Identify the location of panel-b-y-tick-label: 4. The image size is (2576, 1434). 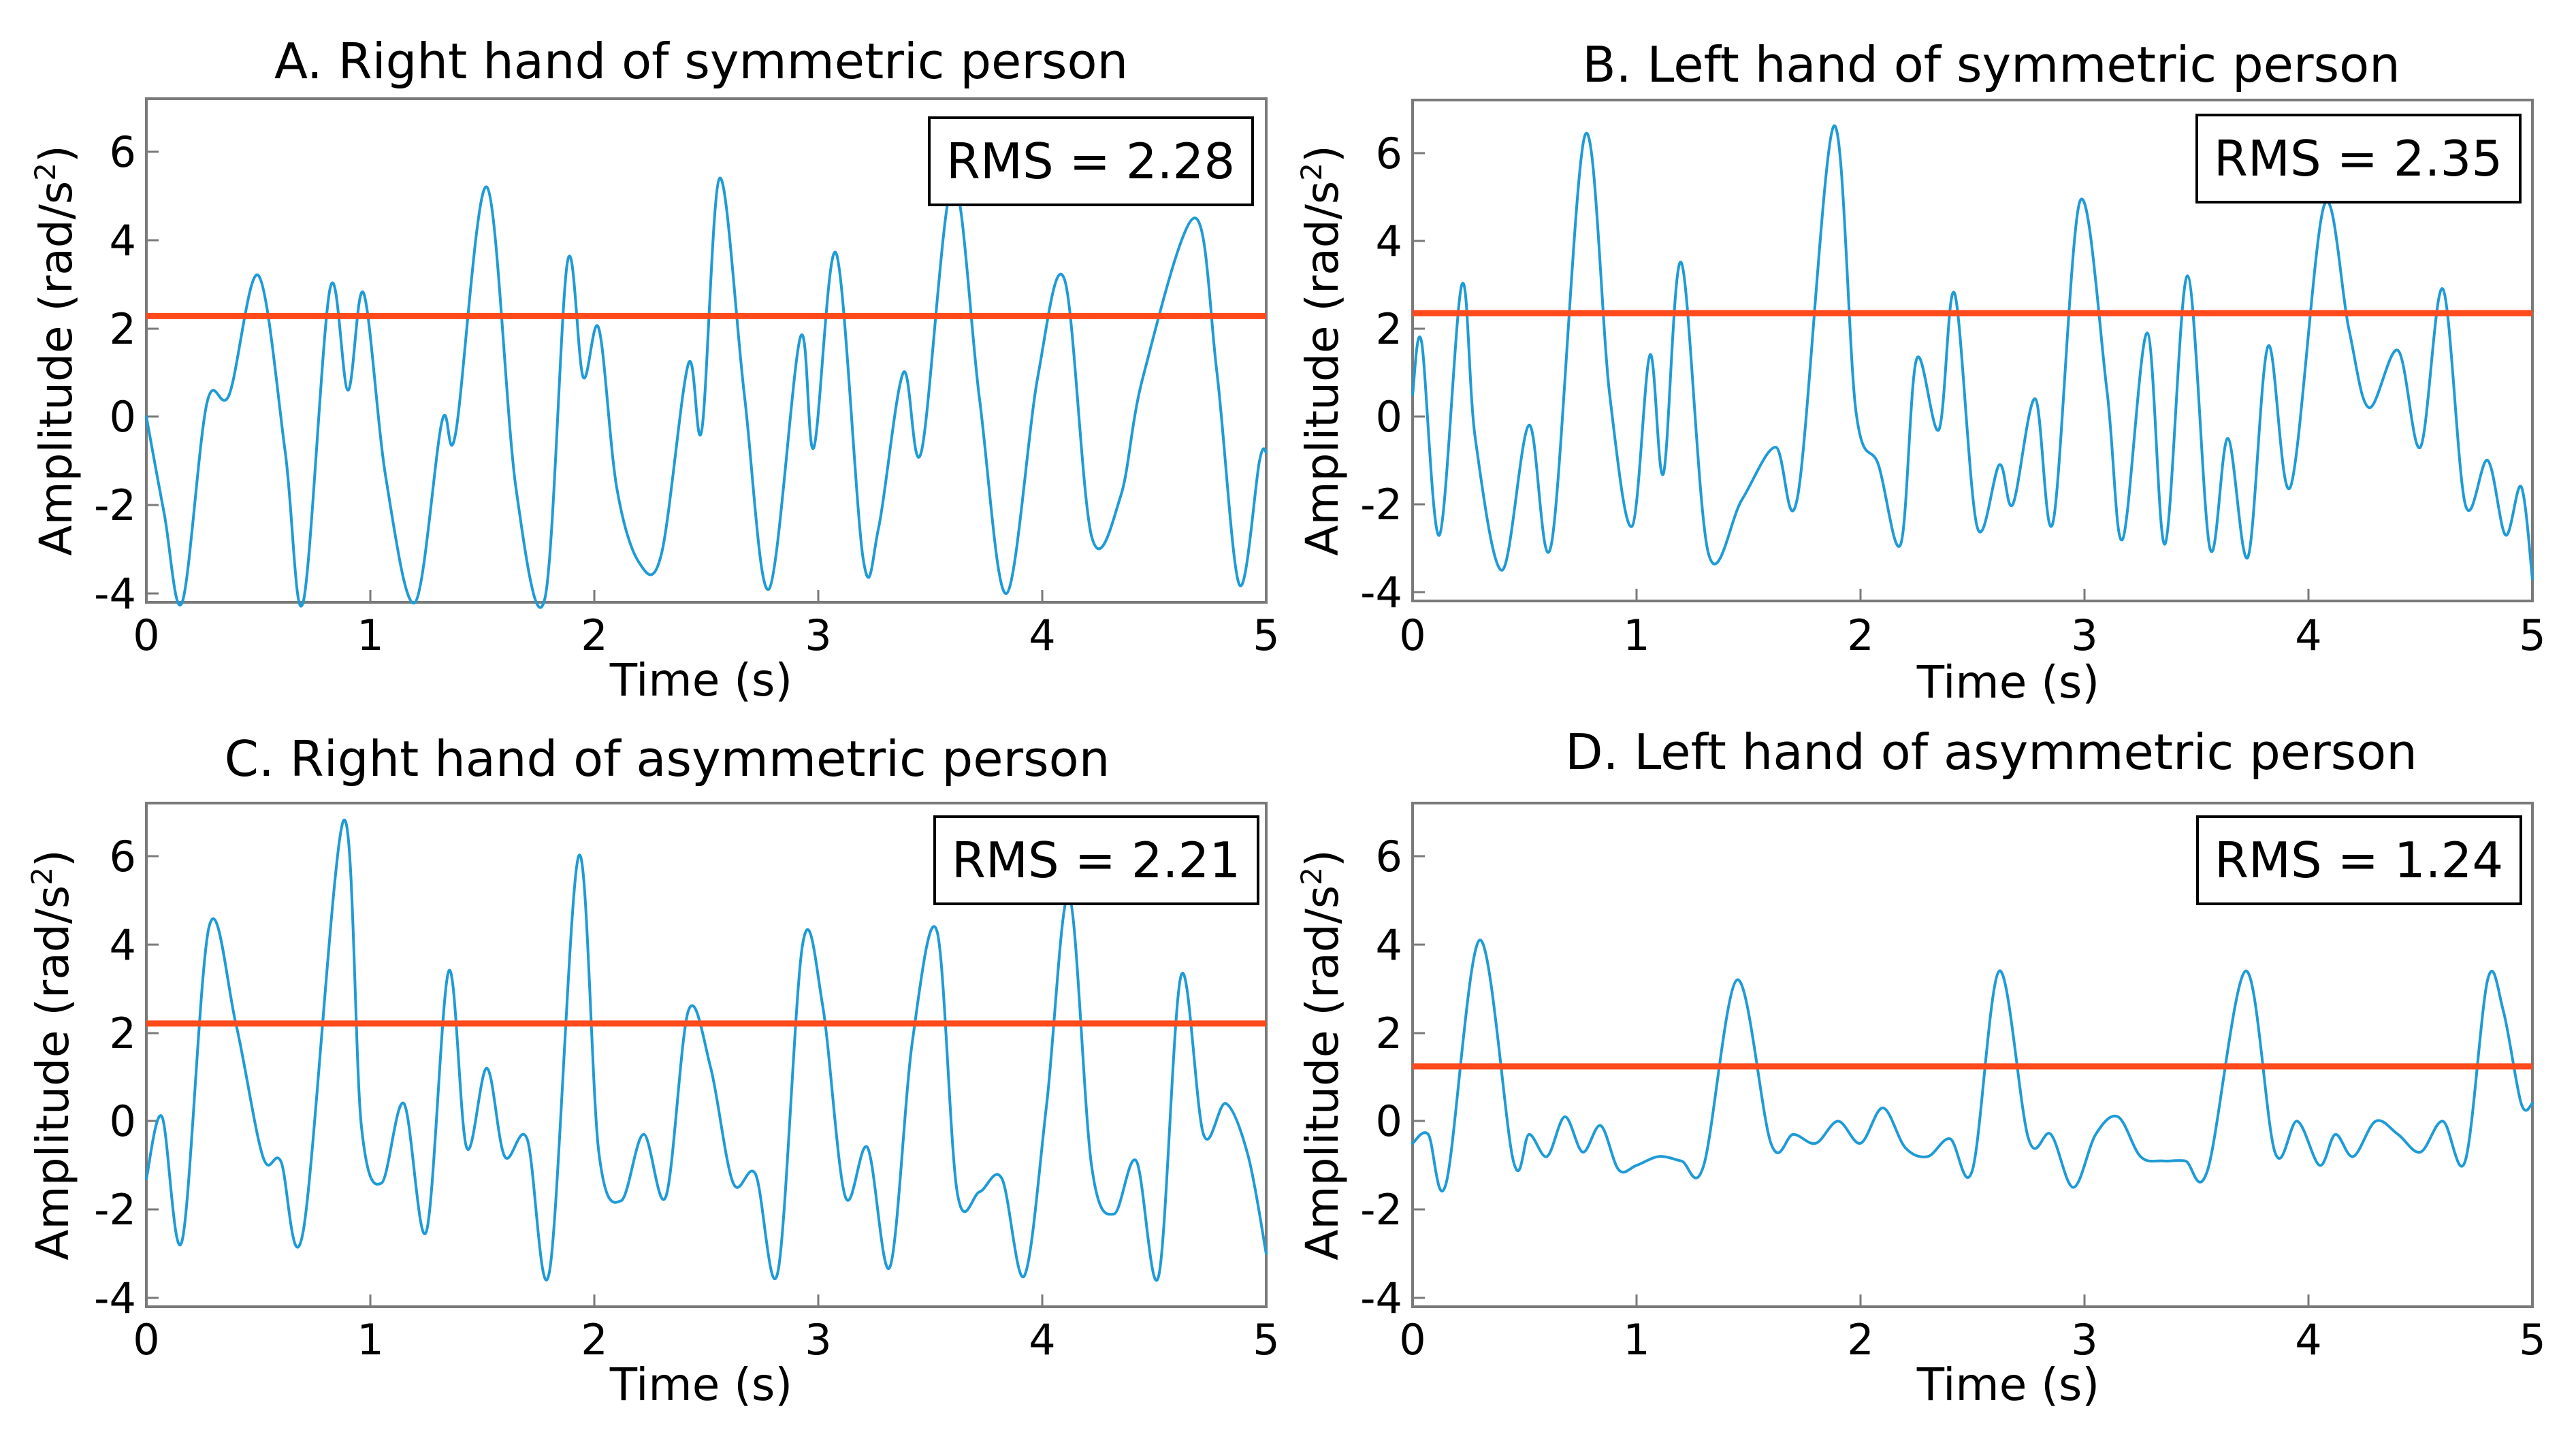
(1389, 241).